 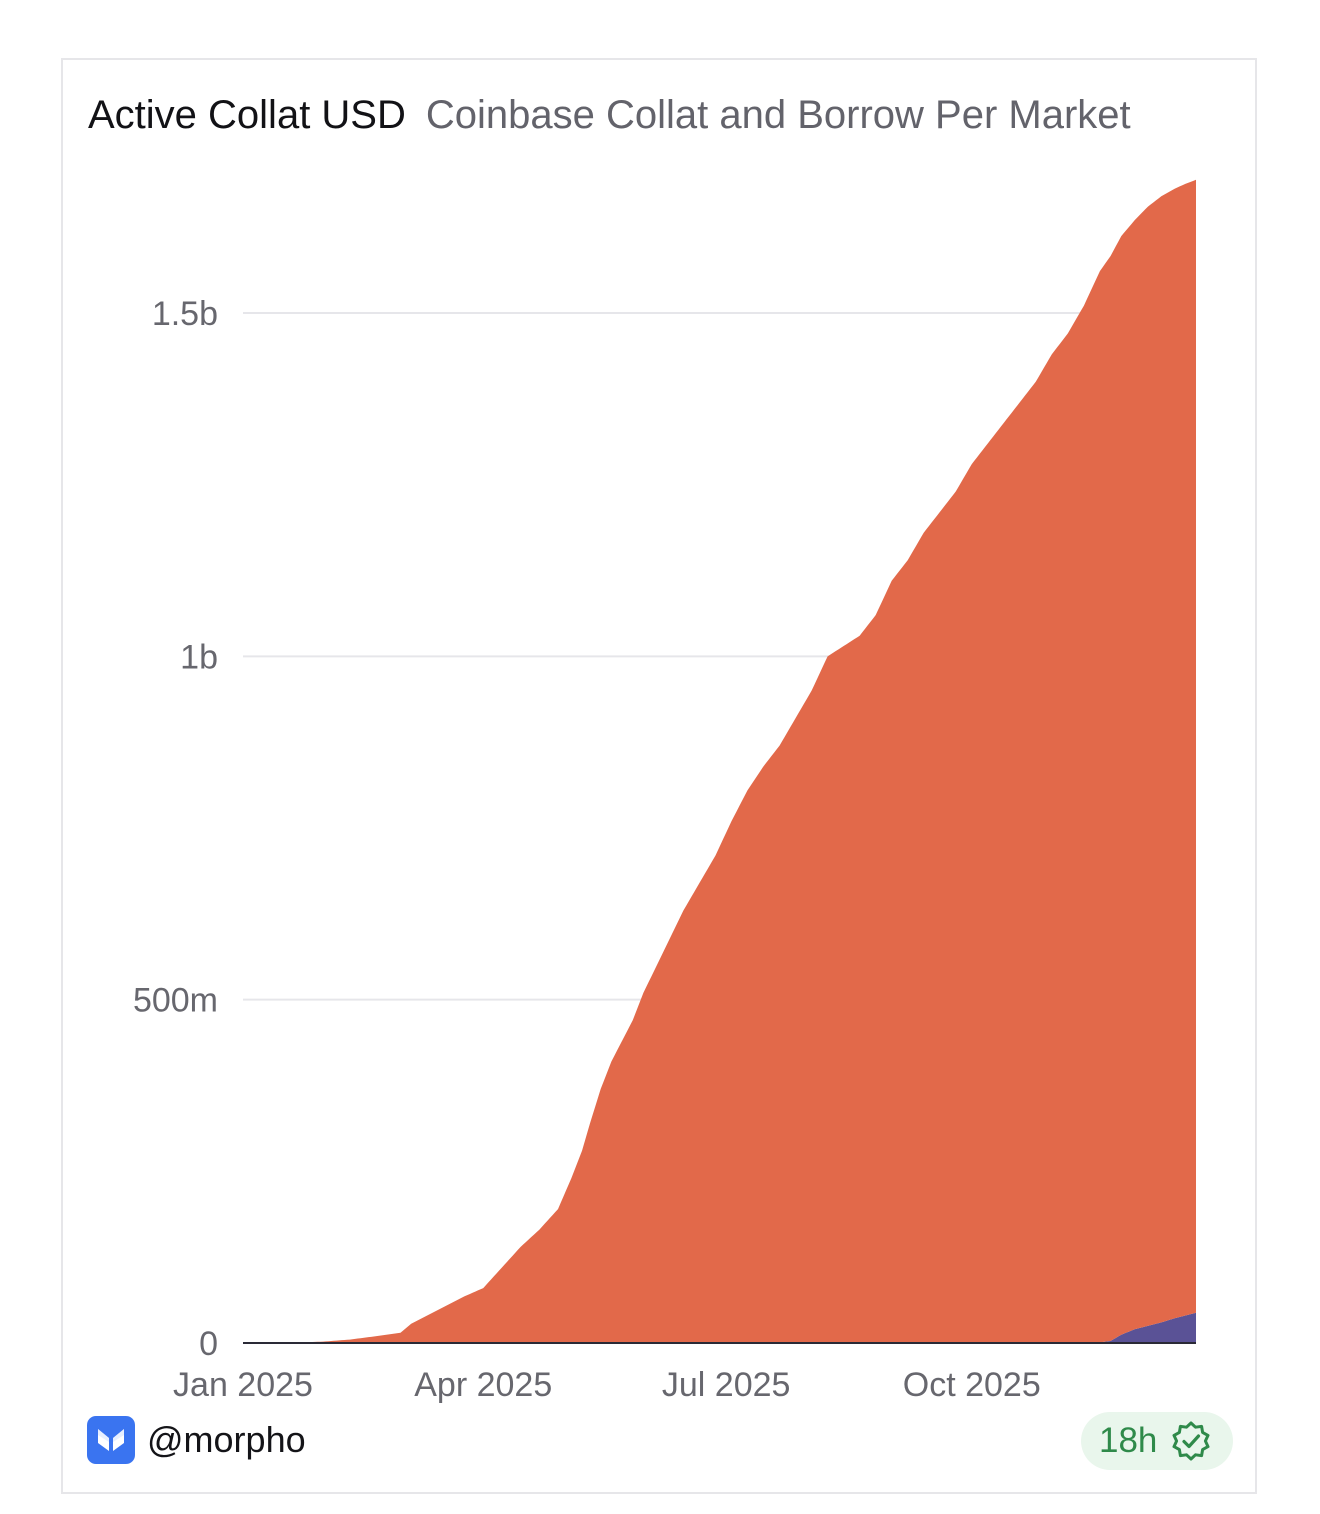 What do you see at coordinates (972, 1385) in the screenshot?
I see `x-tick-label-3: Oct 2025` at bounding box center [972, 1385].